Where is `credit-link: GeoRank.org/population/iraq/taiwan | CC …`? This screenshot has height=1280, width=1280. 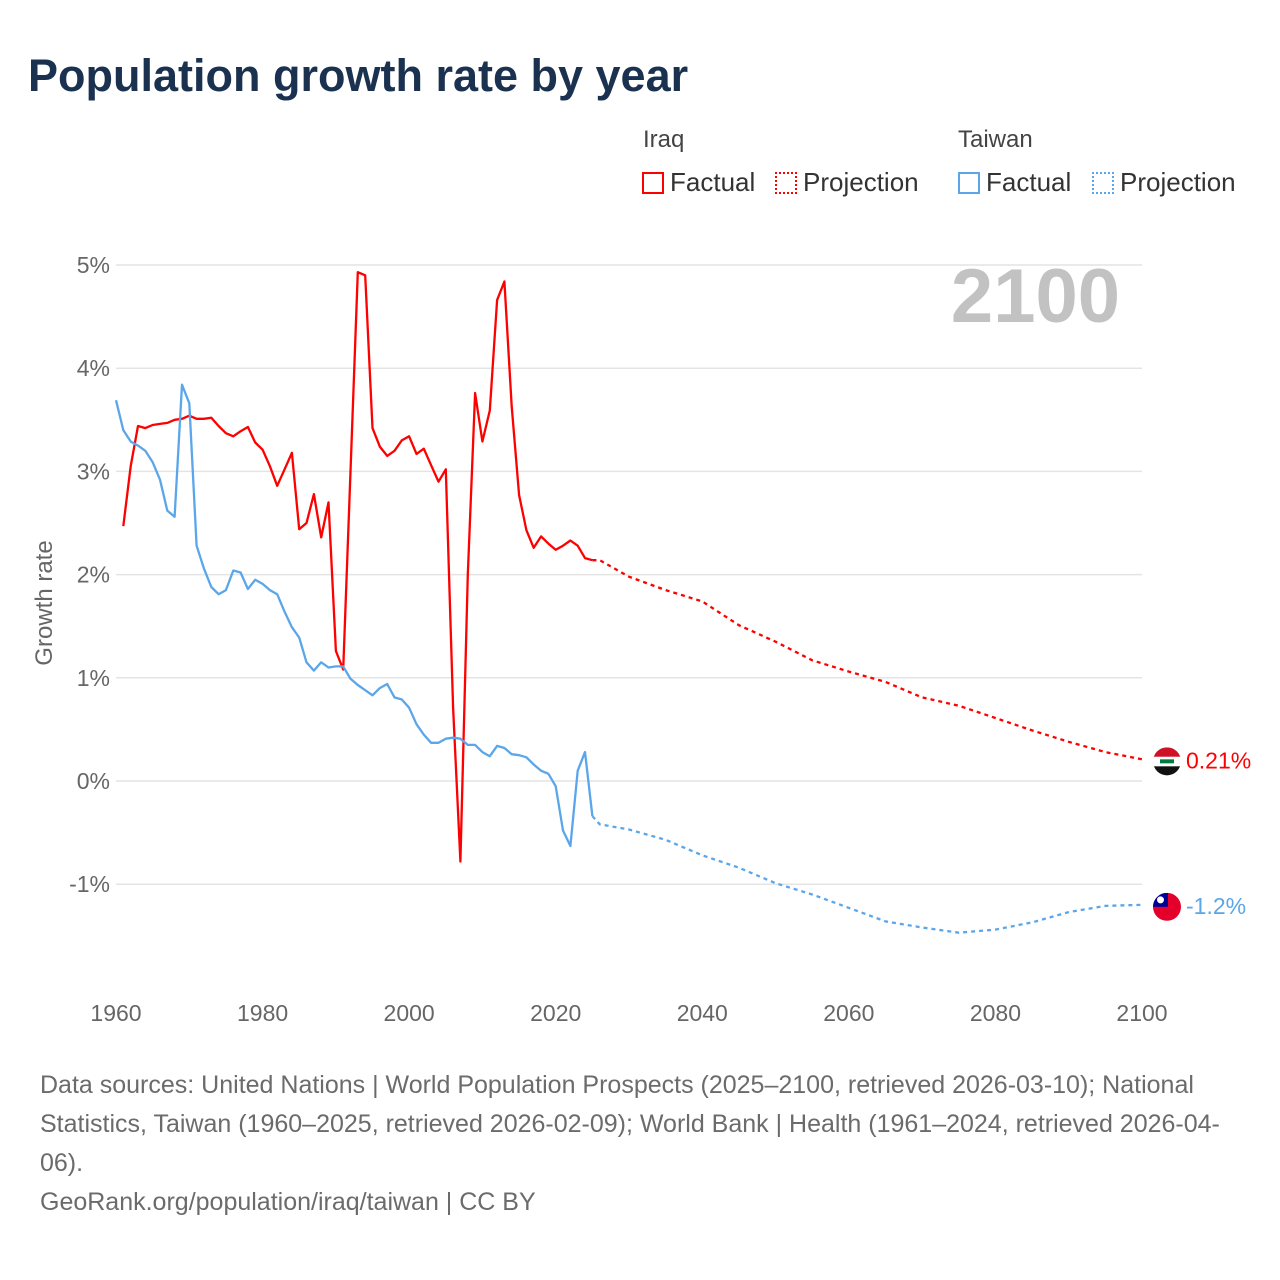
credit-link: GeoRank.org/population/iraq/taiwan | CC … is located at coordinates (288, 1202).